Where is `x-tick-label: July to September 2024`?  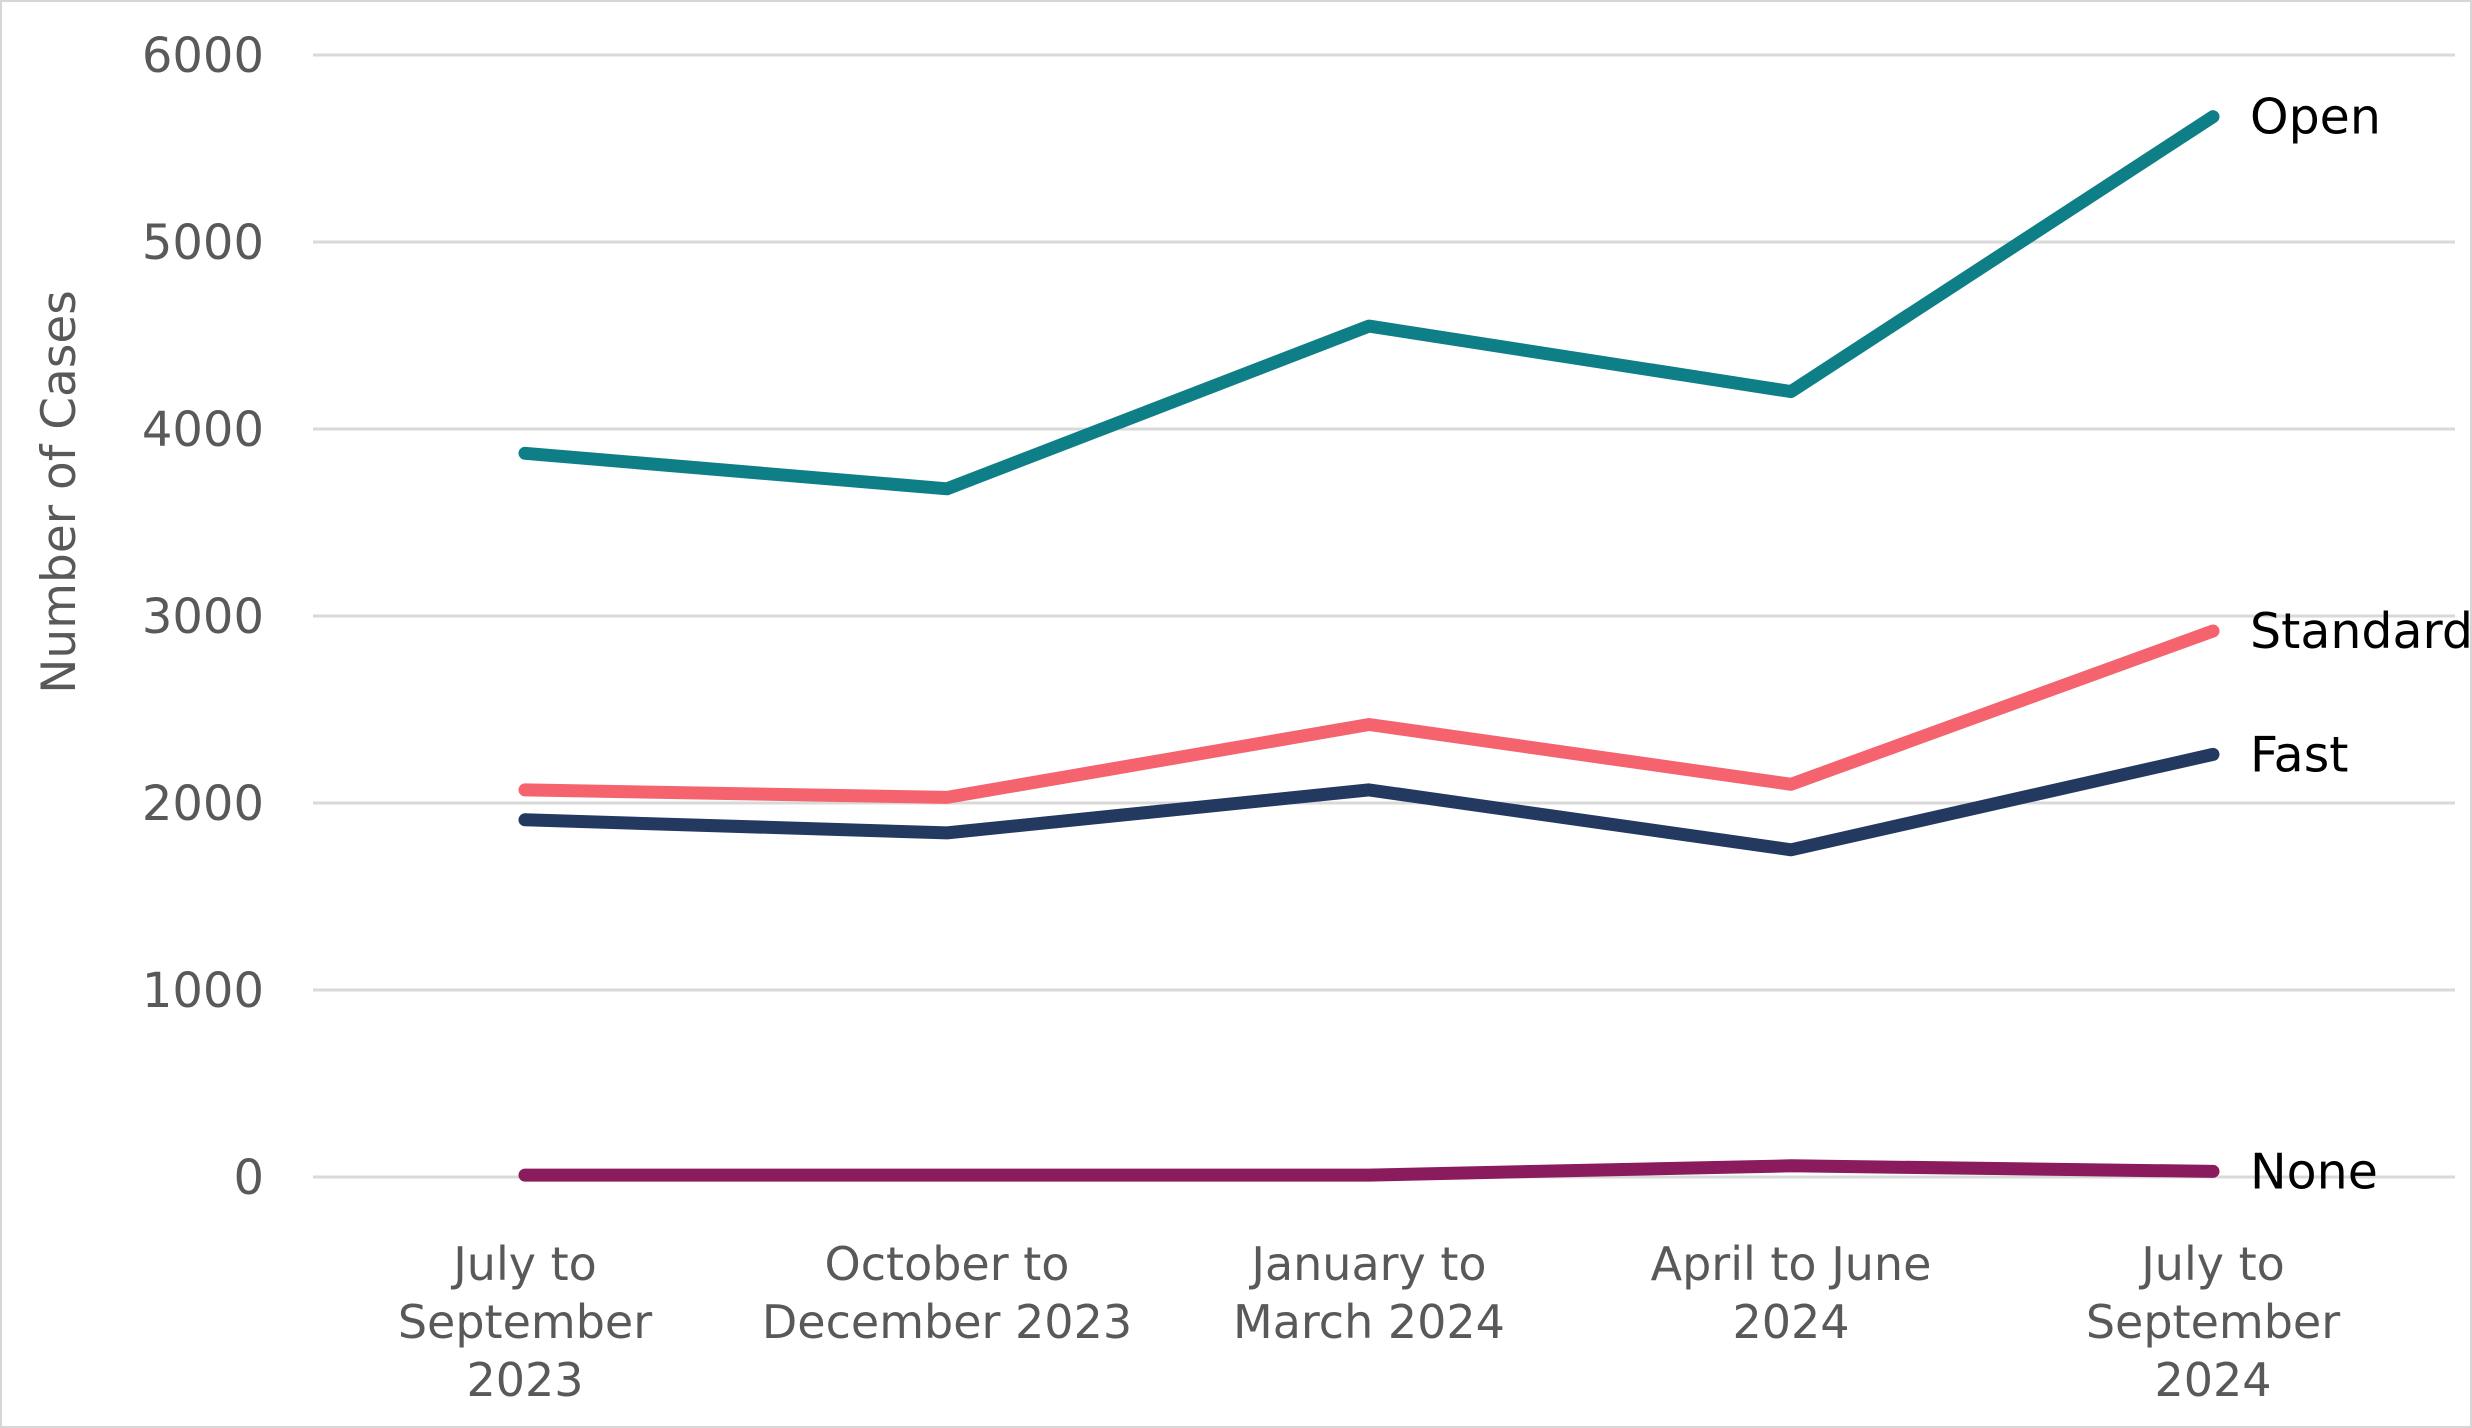 x-tick-label: July to September 2024 is located at coordinates (2213, 1322).